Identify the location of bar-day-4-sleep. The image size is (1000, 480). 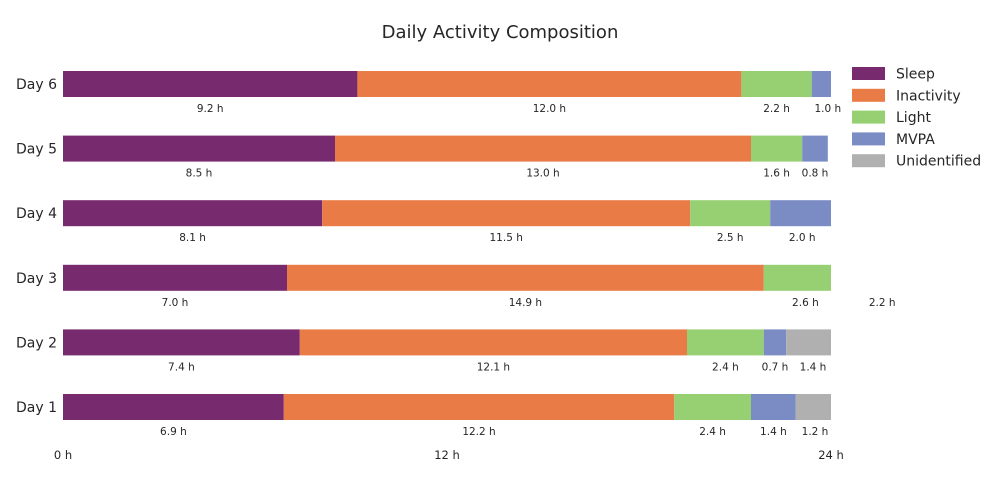
(193, 213).